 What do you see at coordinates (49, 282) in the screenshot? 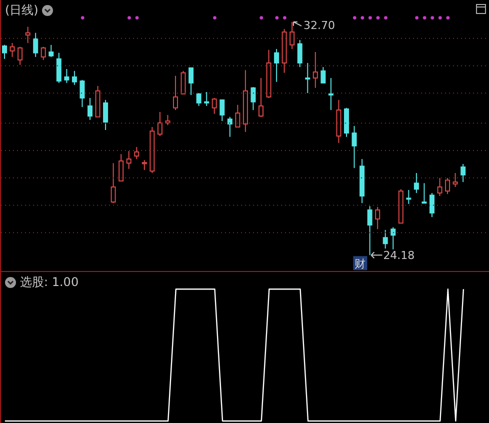
I see `chart-title: 选股: 1.00` at bounding box center [49, 282].